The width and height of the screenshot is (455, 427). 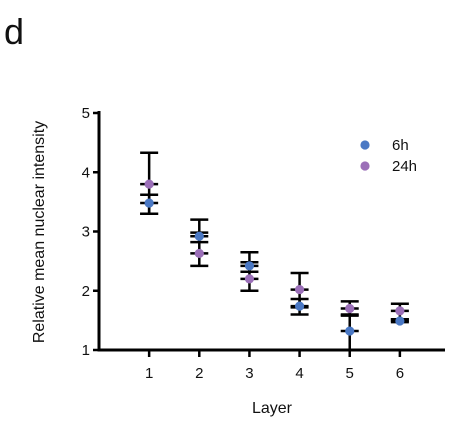 What do you see at coordinates (86, 113) in the screenshot?
I see `y-tick-label: 5` at bounding box center [86, 113].